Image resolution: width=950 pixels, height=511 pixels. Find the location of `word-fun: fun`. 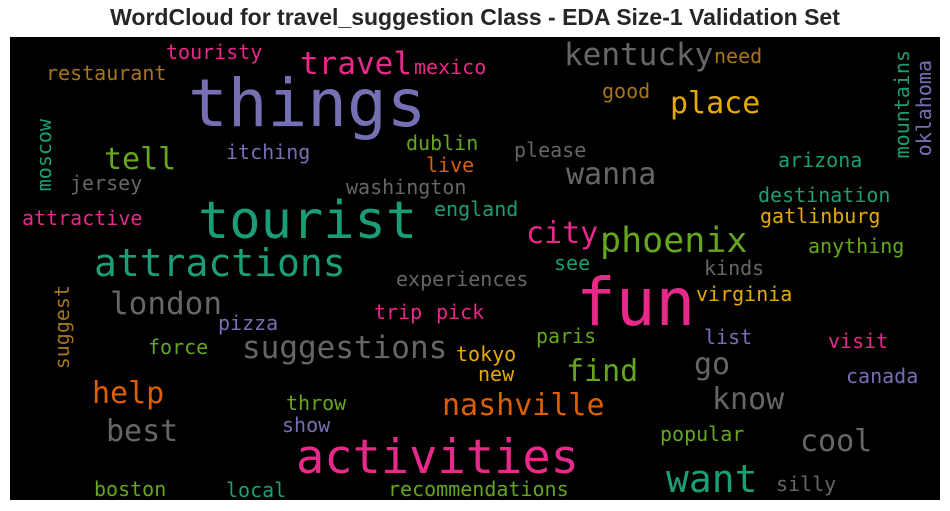

word-fun: fun is located at coordinates (636, 302).